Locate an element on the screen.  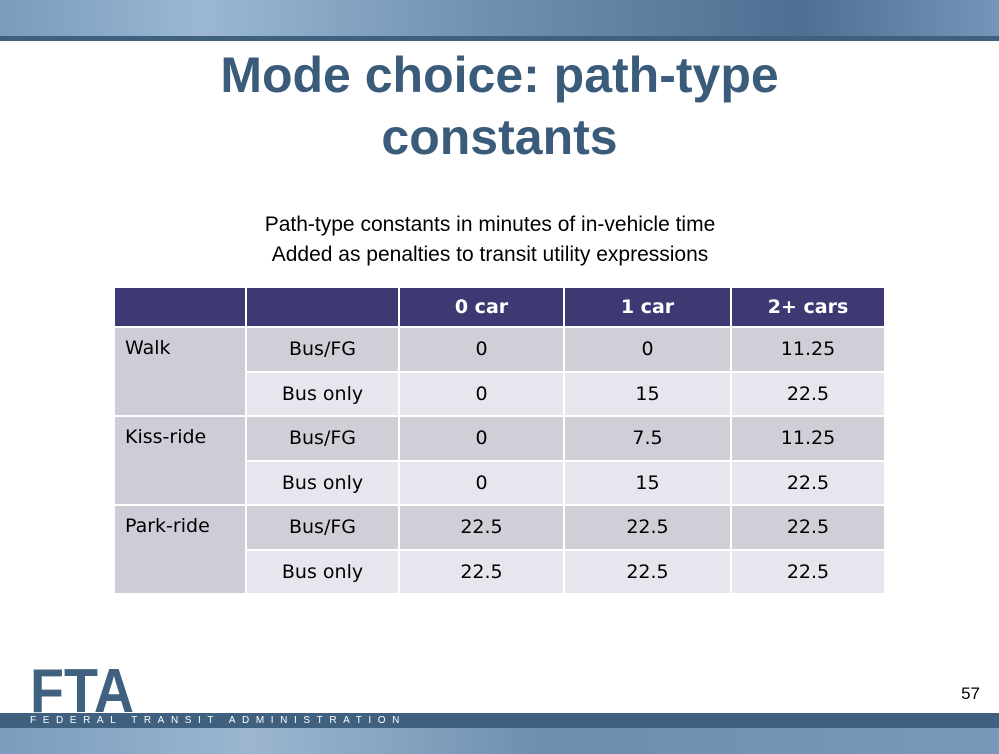
fta-logo: FTA is located at coordinates (82, 688).